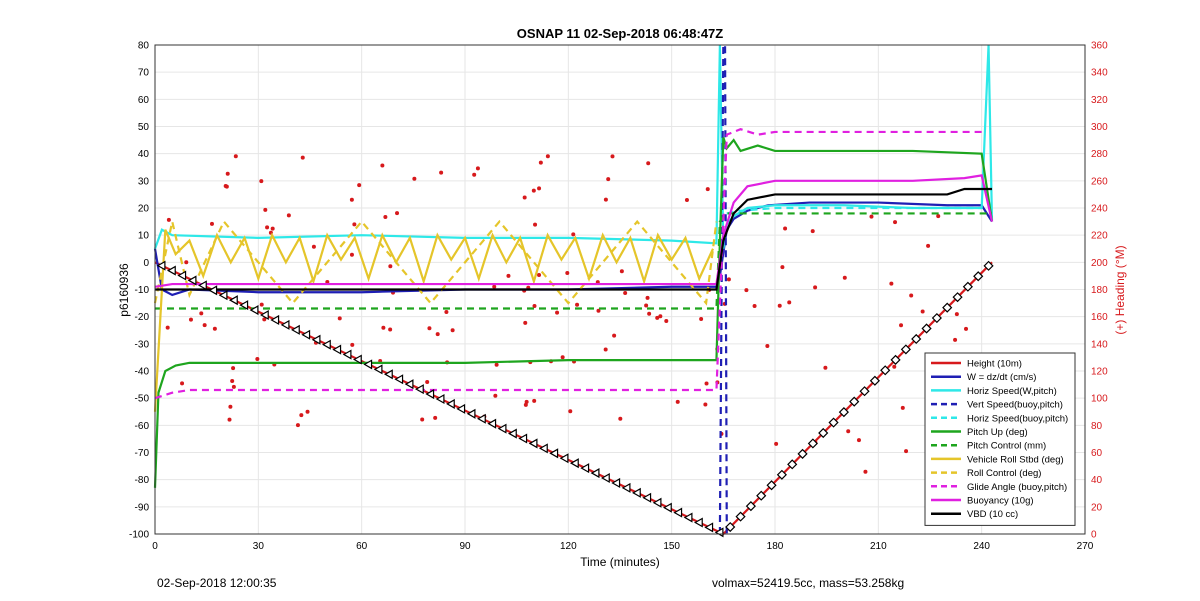  I want to click on legend-label: Height (10m), so click(994, 364).